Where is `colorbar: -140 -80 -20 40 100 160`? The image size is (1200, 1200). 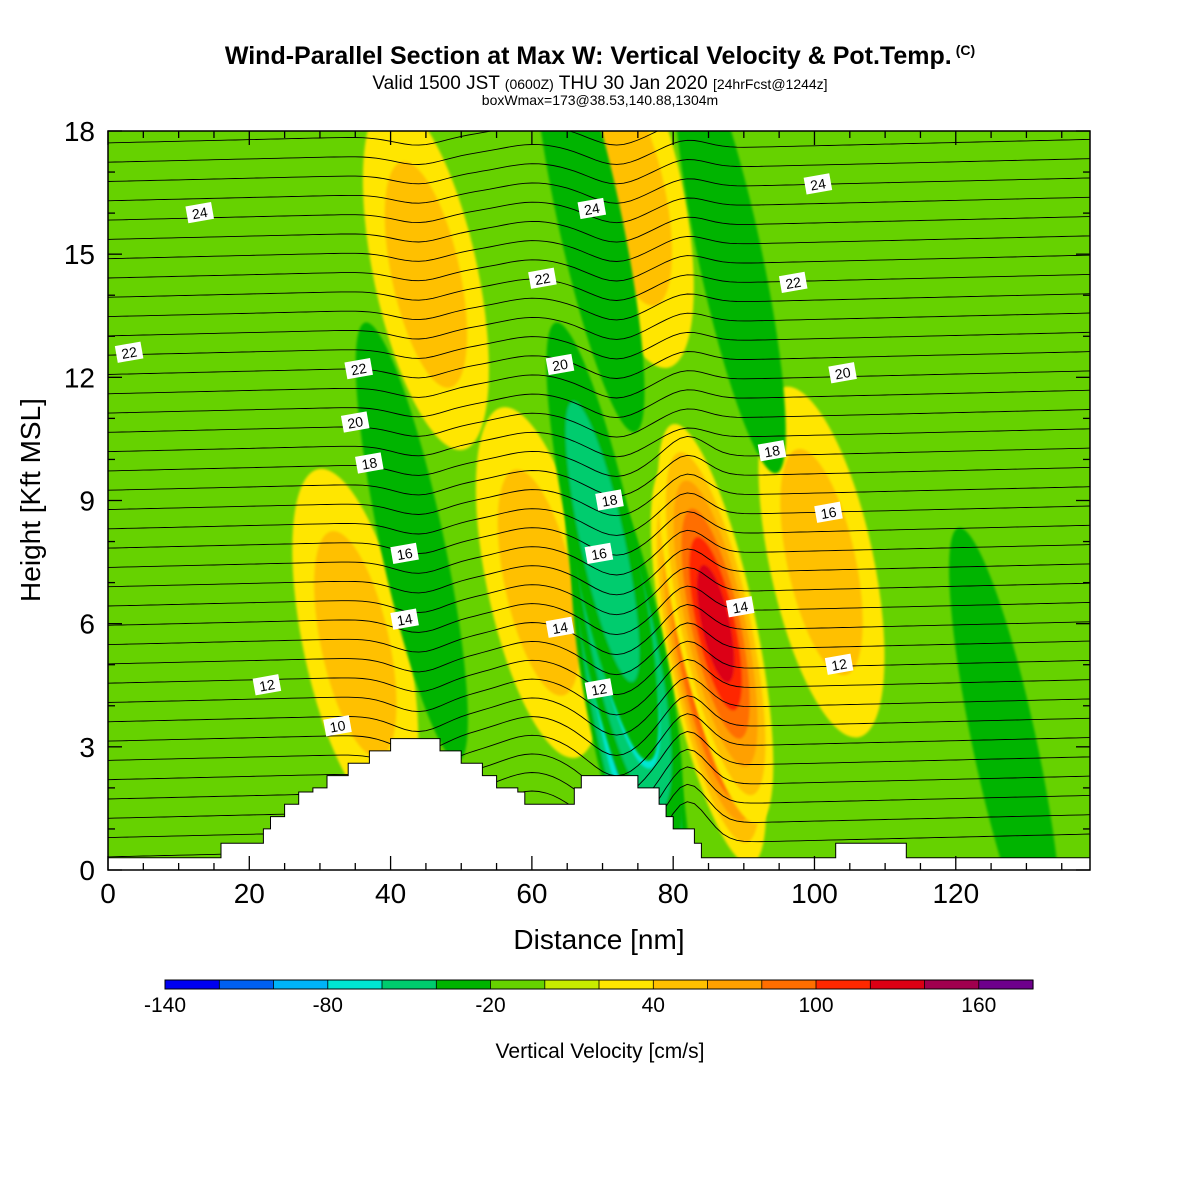 colorbar: -140 -80 -20 40 100 160 is located at coordinates (589, 998).